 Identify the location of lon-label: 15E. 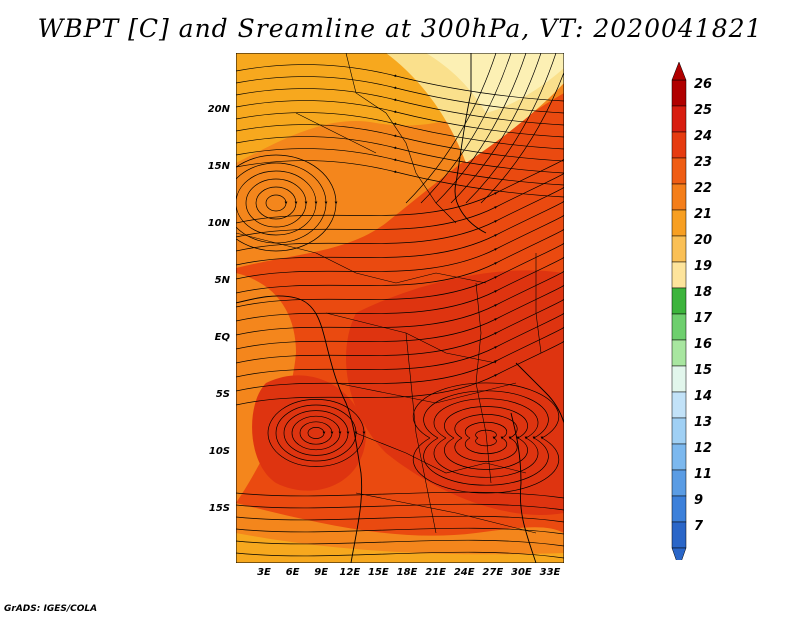
(378, 572).